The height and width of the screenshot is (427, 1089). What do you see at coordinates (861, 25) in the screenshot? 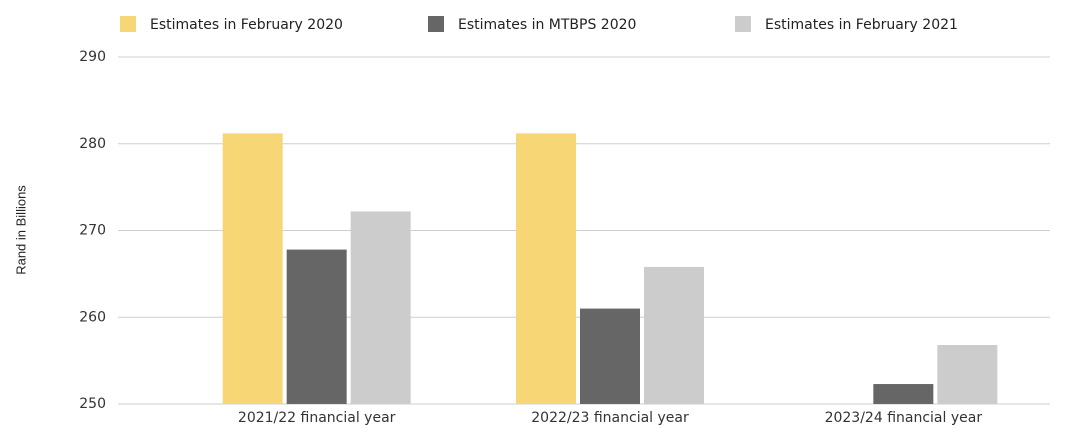
I see `legend-label: Estimates in February 2021` at bounding box center [861, 25].